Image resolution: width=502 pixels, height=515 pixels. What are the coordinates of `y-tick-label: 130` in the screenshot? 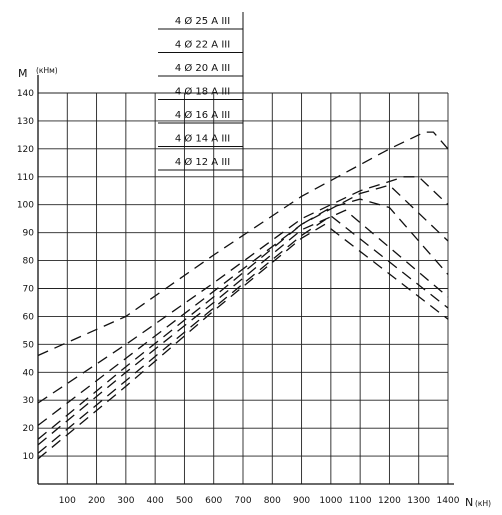 It's located at (25, 122).